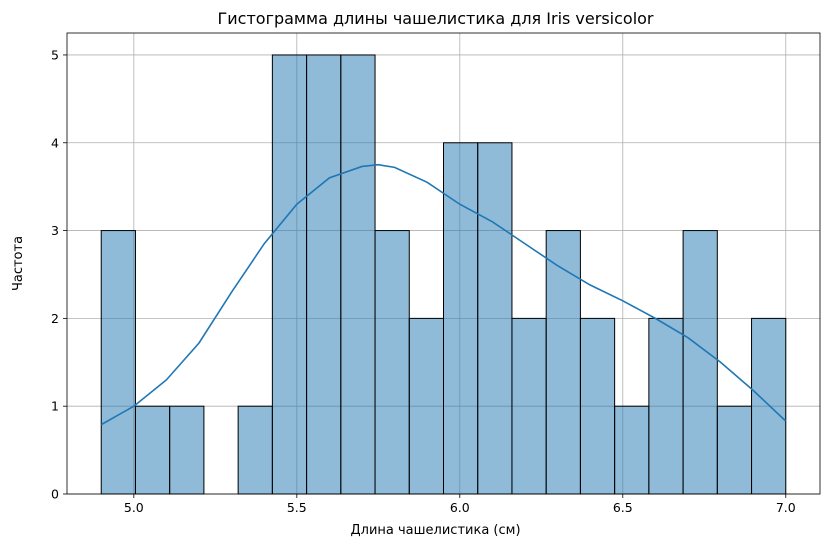  I want to click on y-axis-label: Частота, so click(18, 263).